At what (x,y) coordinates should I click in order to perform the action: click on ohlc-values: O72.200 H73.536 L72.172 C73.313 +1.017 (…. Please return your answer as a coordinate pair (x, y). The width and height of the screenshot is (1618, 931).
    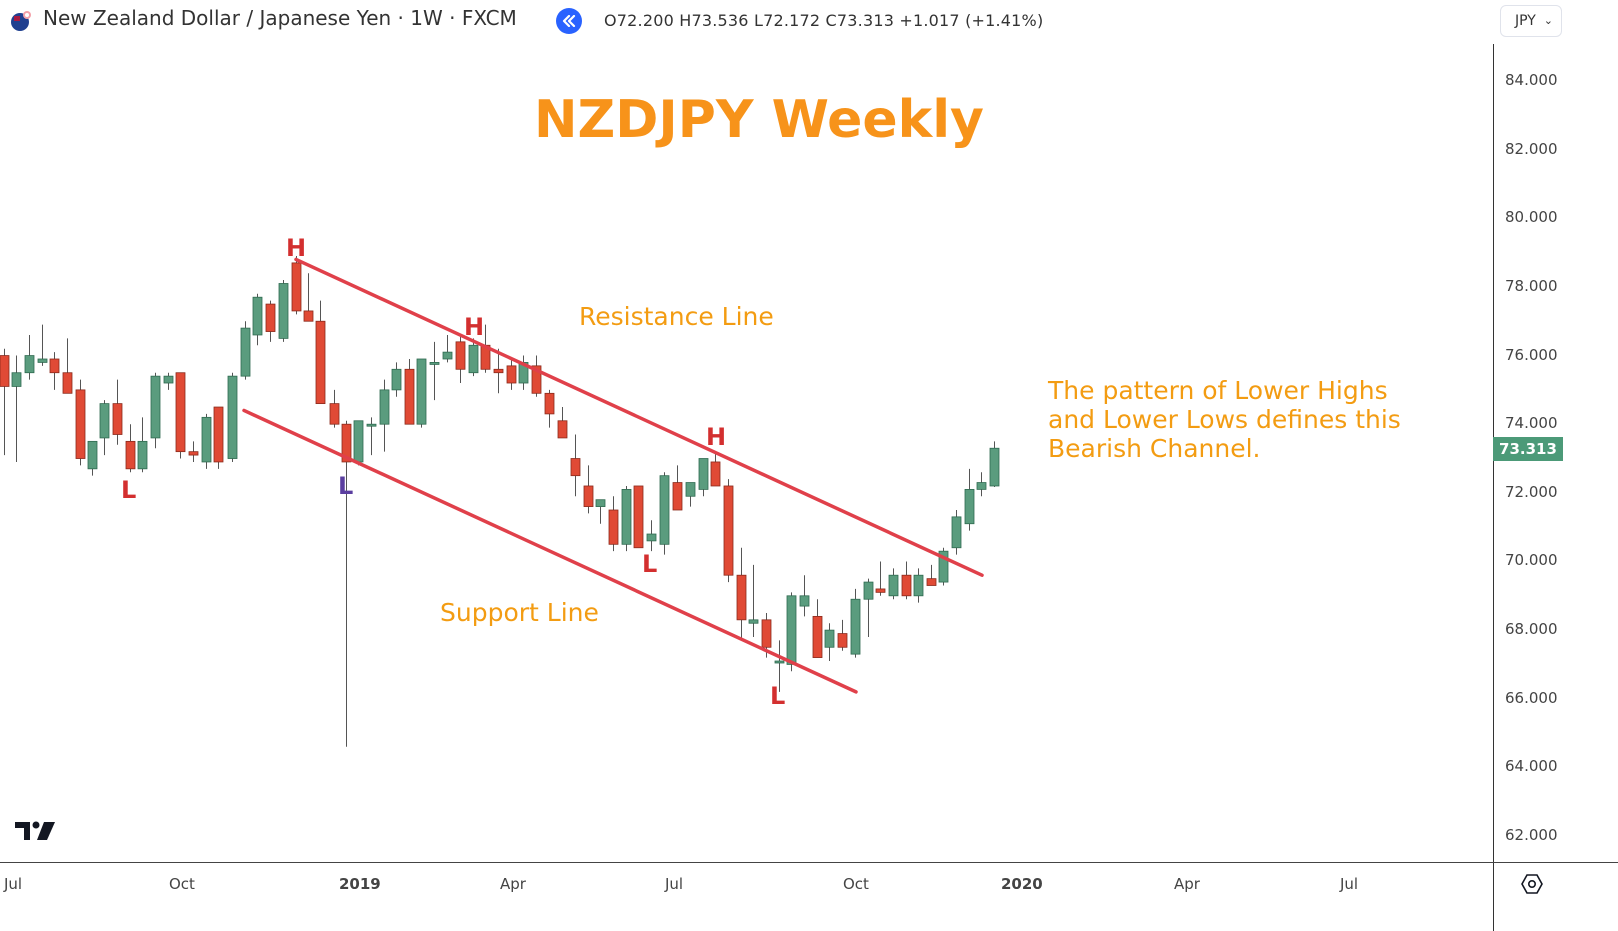
    Looking at the image, I should click on (824, 20).